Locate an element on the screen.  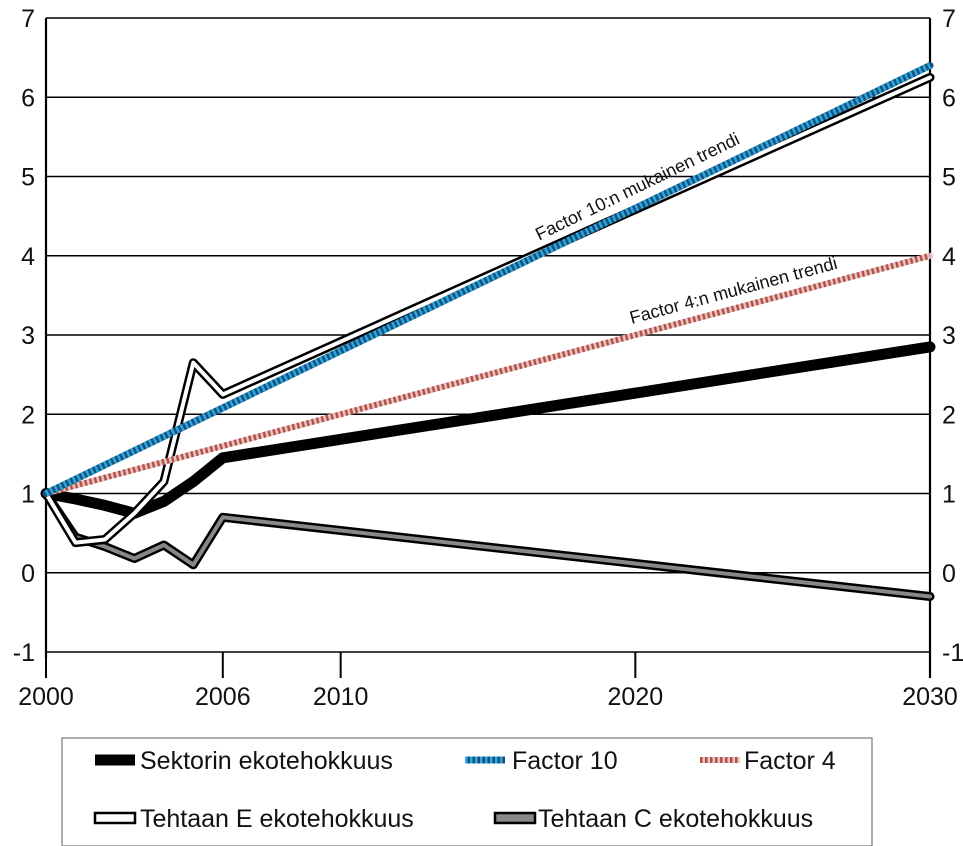
annotation-a10: Factor 10:n mukainen trendi is located at coordinates (637, 187).